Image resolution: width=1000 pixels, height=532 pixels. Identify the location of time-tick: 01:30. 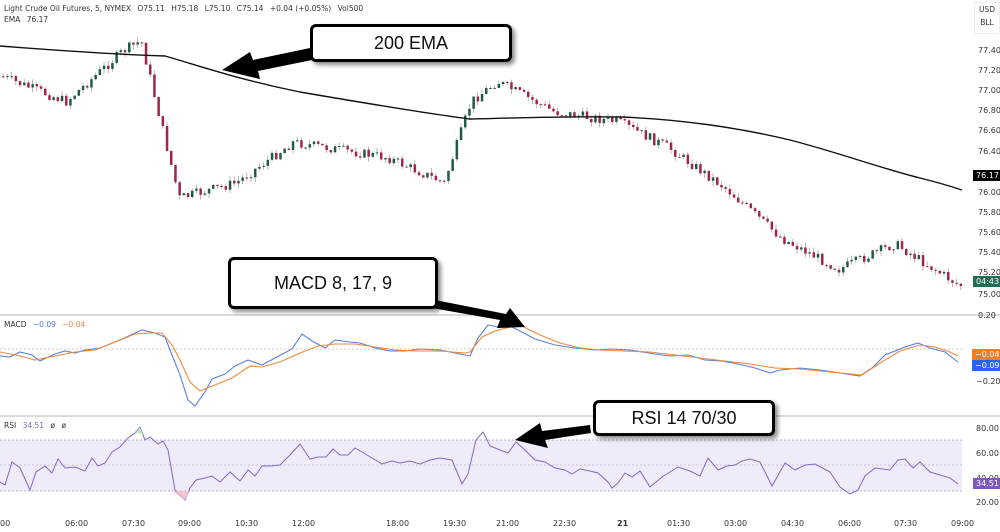
(679, 523).